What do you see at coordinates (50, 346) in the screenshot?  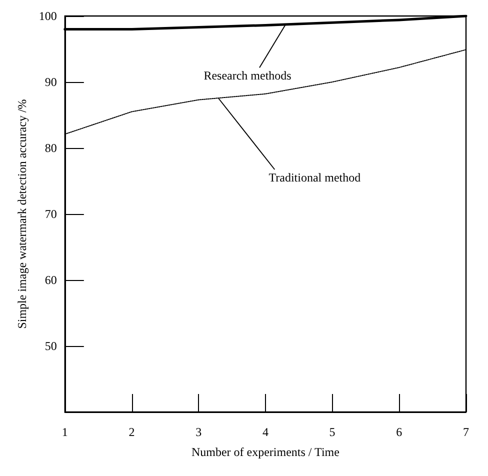 I see `y-tick-label: 50` at bounding box center [50, 346].